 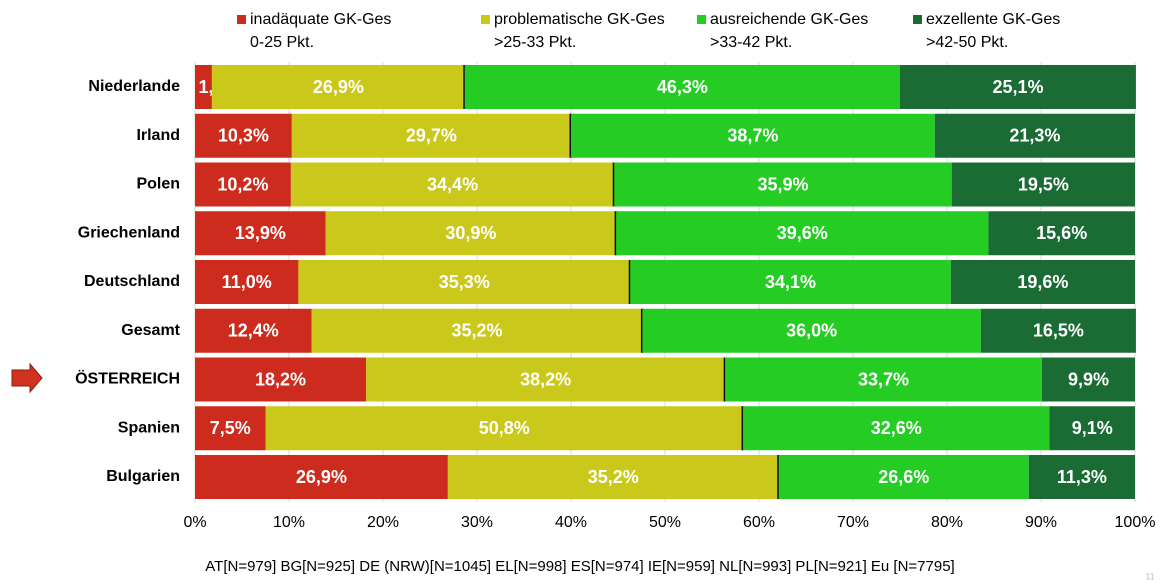 I want to click on value-label: 32,6%, so click(x=896, y=428).